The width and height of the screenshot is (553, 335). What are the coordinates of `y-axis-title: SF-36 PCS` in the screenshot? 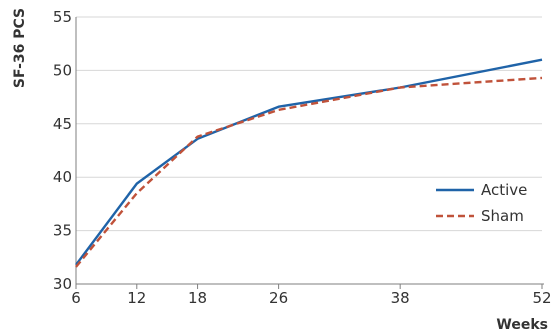 It's located at (20, 48).